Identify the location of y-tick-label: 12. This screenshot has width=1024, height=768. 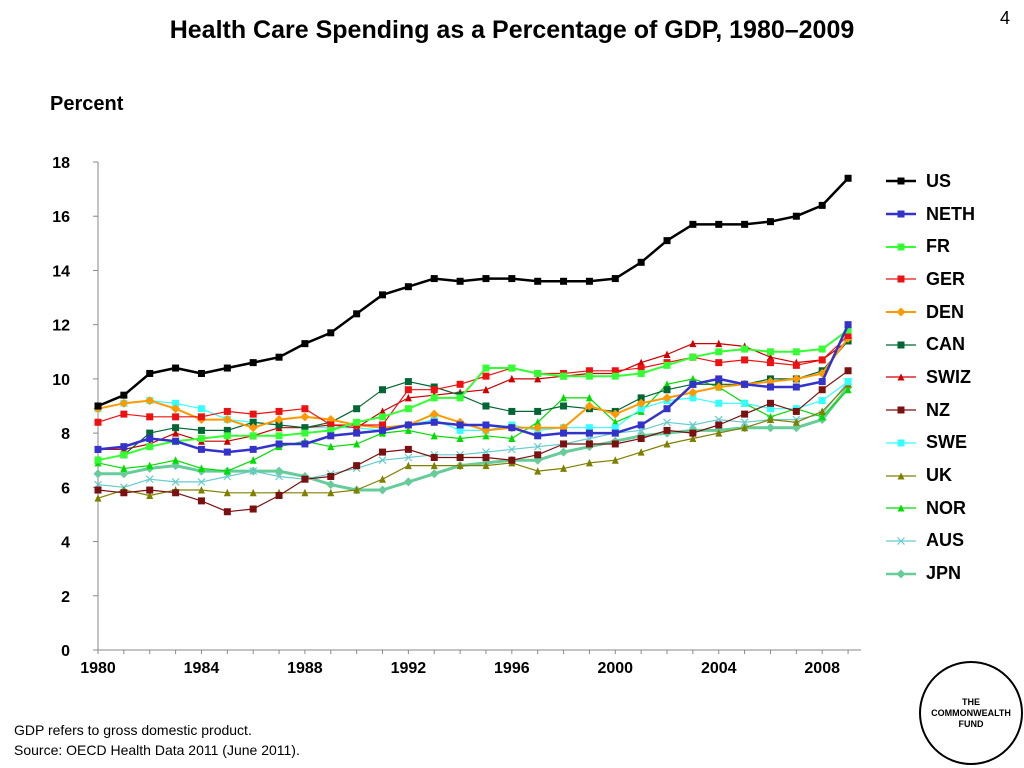
(61, 326).